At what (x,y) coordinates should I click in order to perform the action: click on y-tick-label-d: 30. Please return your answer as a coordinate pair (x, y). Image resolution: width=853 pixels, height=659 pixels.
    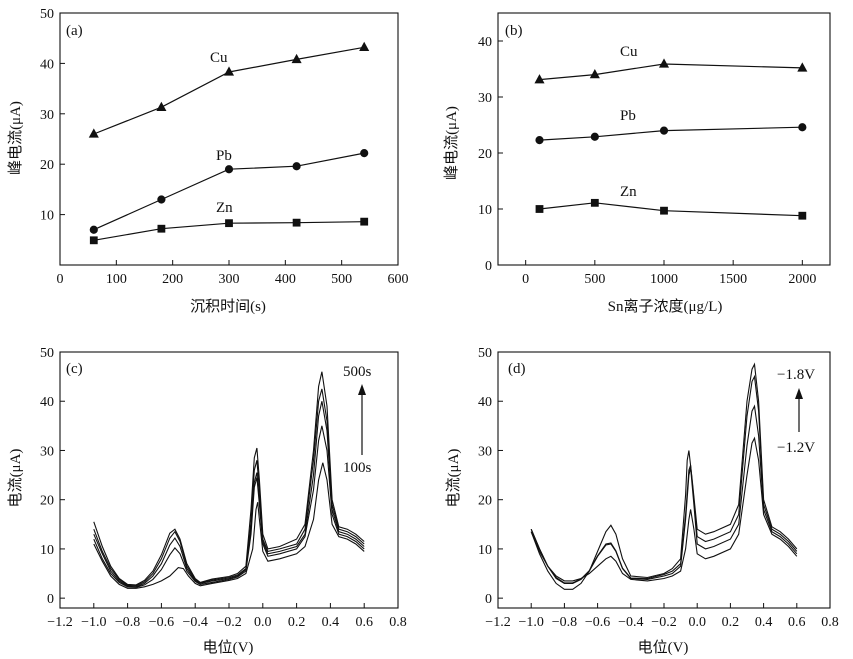
    Looking at the image, I should click on (485, 451).